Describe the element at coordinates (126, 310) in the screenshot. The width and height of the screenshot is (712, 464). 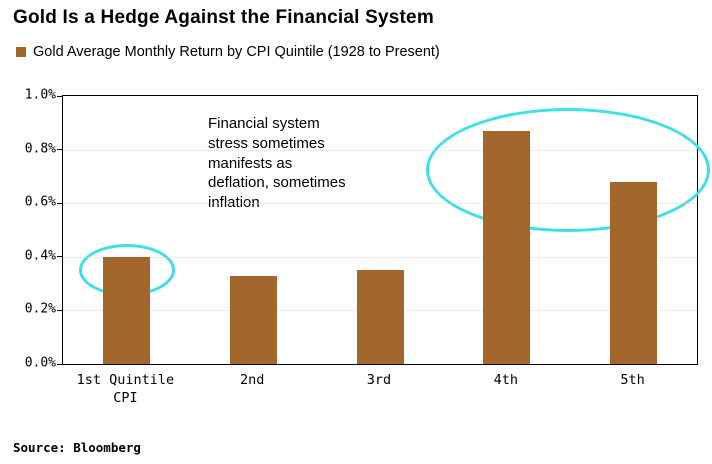
I see `bar-1st-quintile` at that location.